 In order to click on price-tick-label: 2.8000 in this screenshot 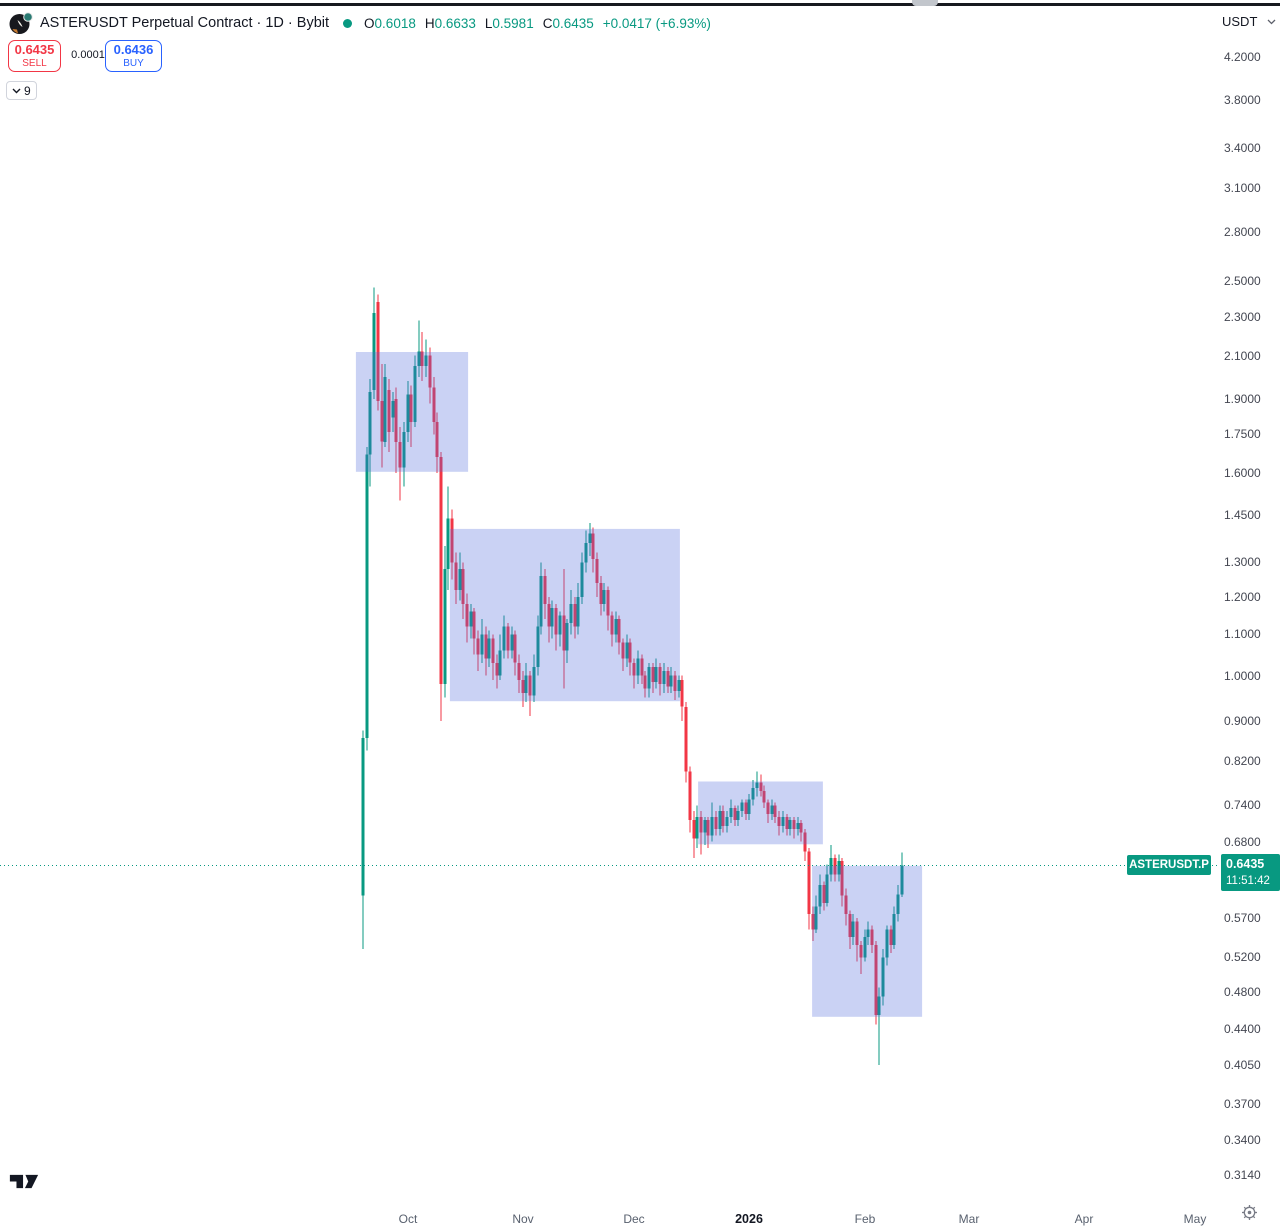, I will do `click(1242, 232)`.